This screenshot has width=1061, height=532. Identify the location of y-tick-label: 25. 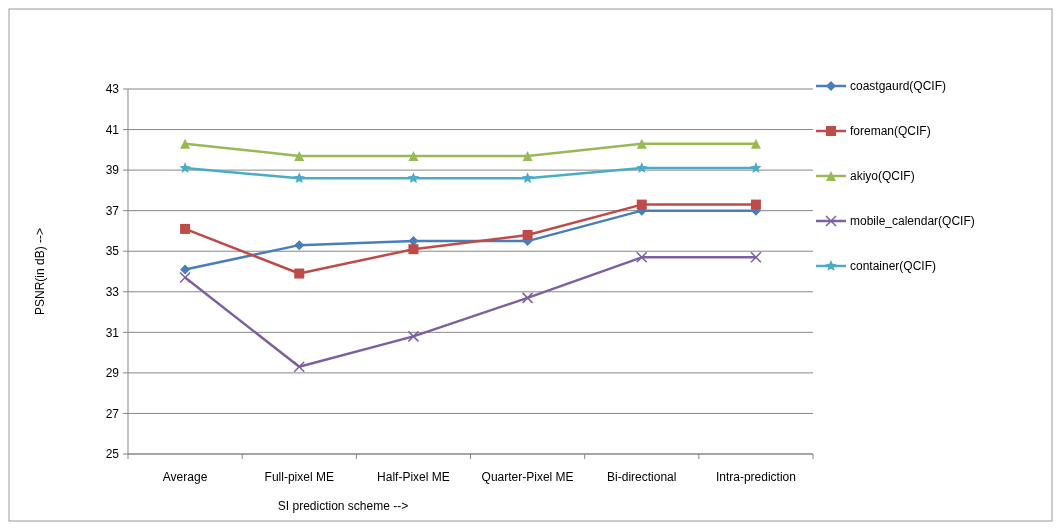
(112, 454).